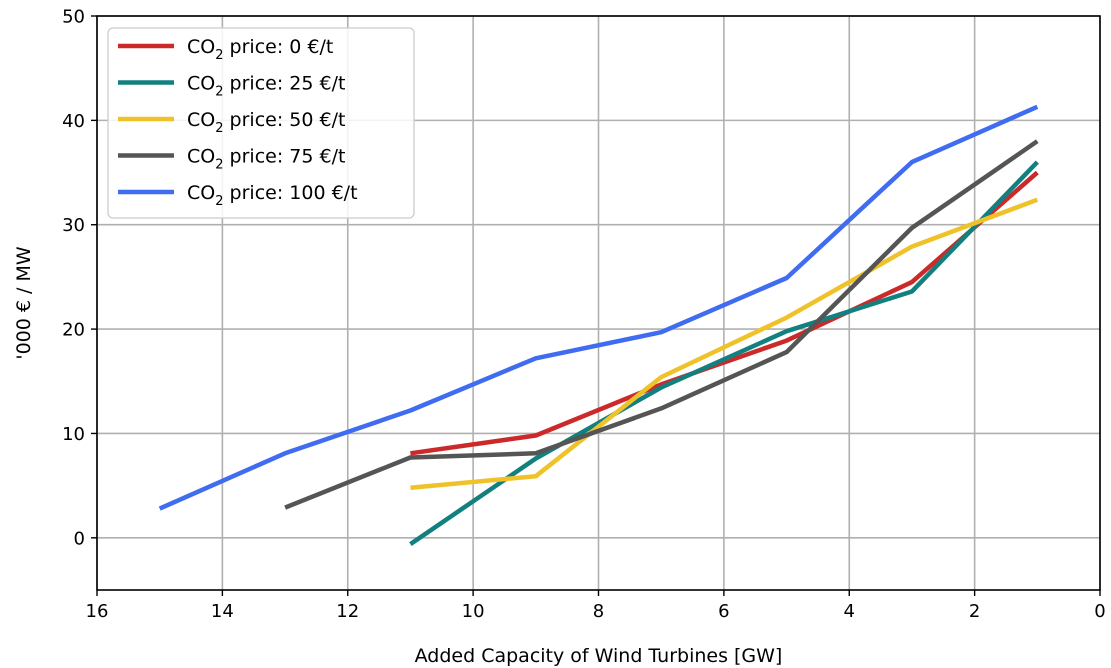  What do you see at coordinates (347, 611) in the screenshot?
I see `x-tick-label: 12` at bounding box center [347, 611].